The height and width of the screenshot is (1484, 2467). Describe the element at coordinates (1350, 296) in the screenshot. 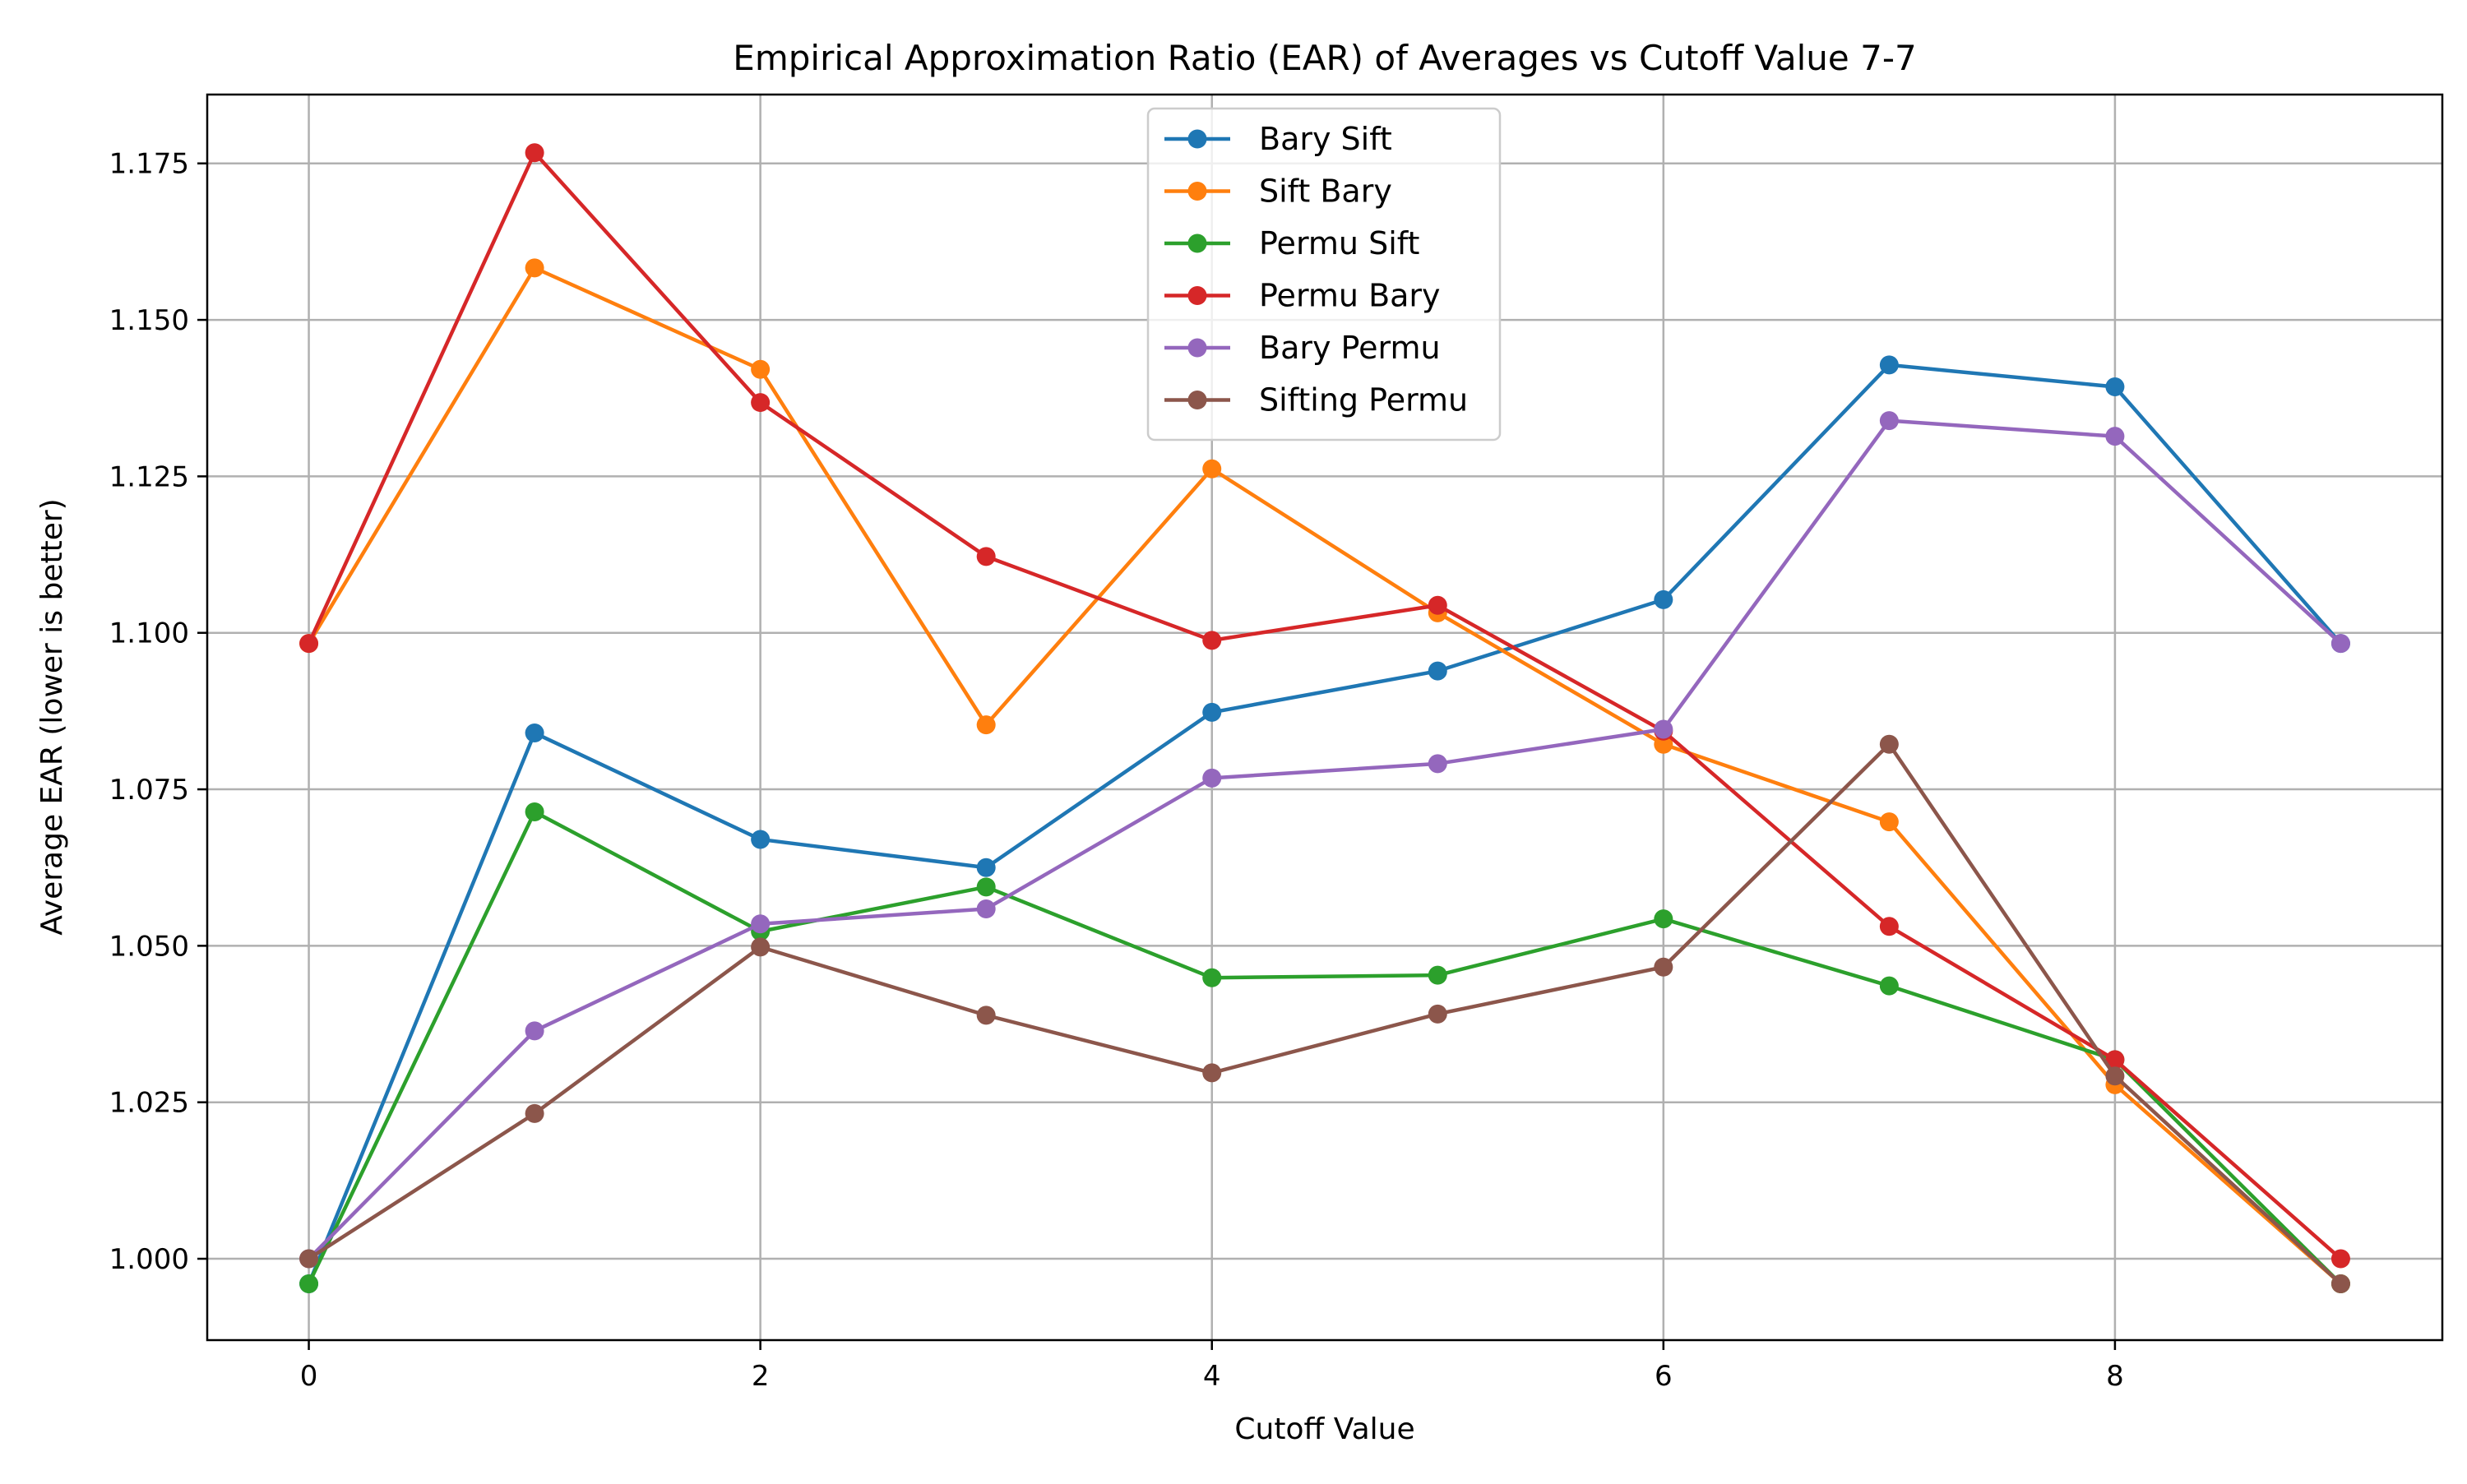

I see `legend-label: Permu Bary` at that location.